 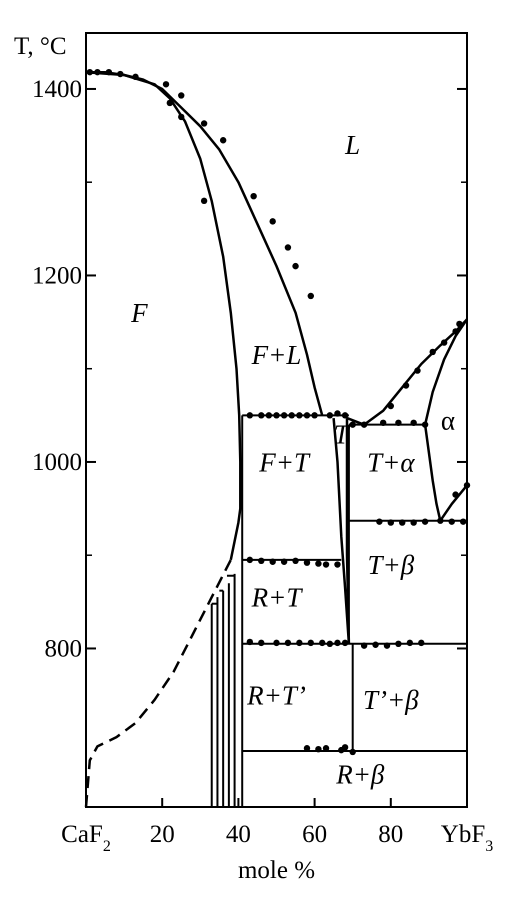 I want to click on phase-label-6: α, so click(x=448, y=420).